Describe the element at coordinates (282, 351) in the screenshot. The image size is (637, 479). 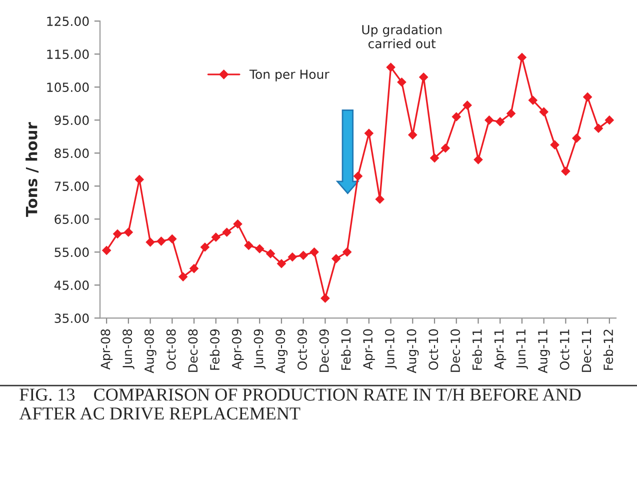
I see `x-tick-label: Aug-09` at that location.